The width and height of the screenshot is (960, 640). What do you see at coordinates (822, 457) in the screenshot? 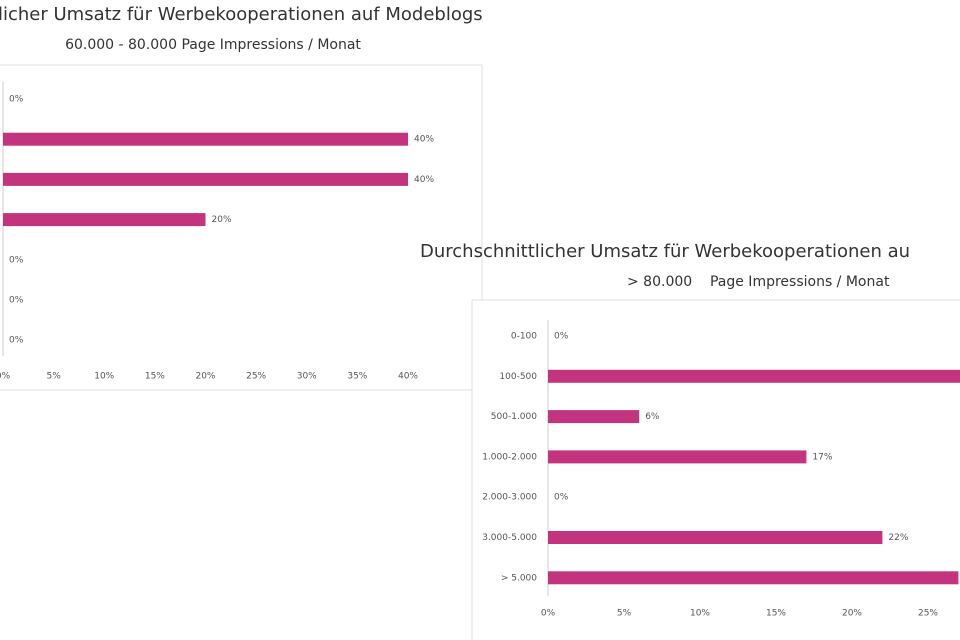
I see `data-label: 17%` at bounding box center [822, 457].